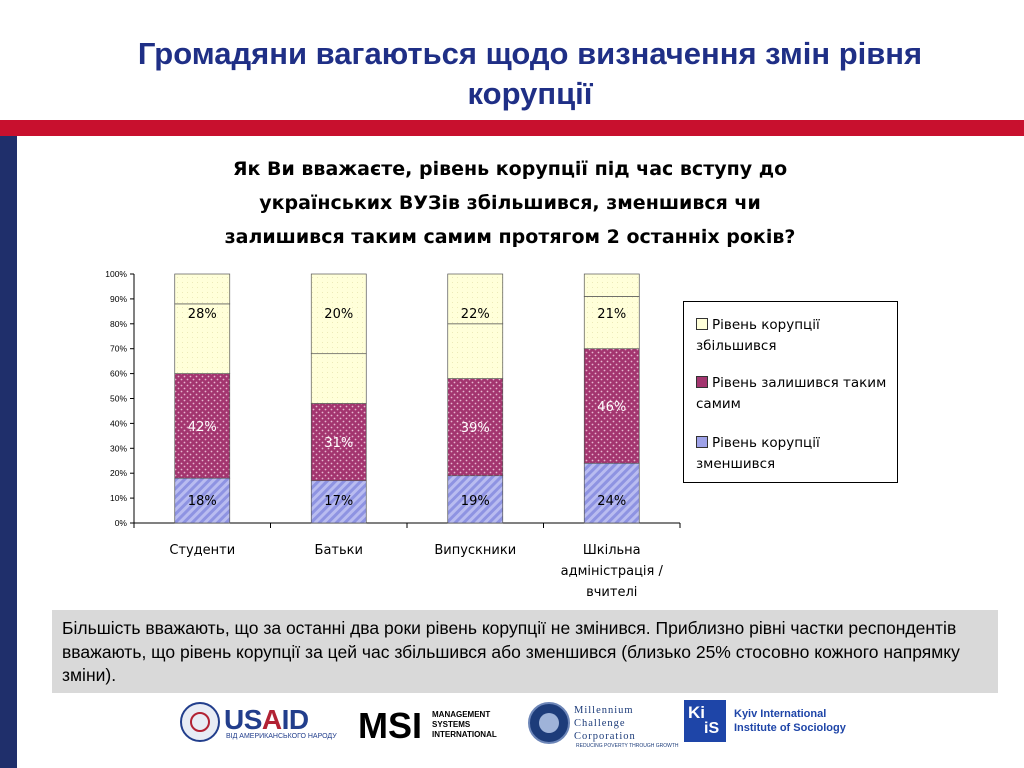 This screenshot has width=1024, height=768. Describe the element at coordinates (118, 349) in the screenshot. I see `y-tick-label: 70%` at that location.